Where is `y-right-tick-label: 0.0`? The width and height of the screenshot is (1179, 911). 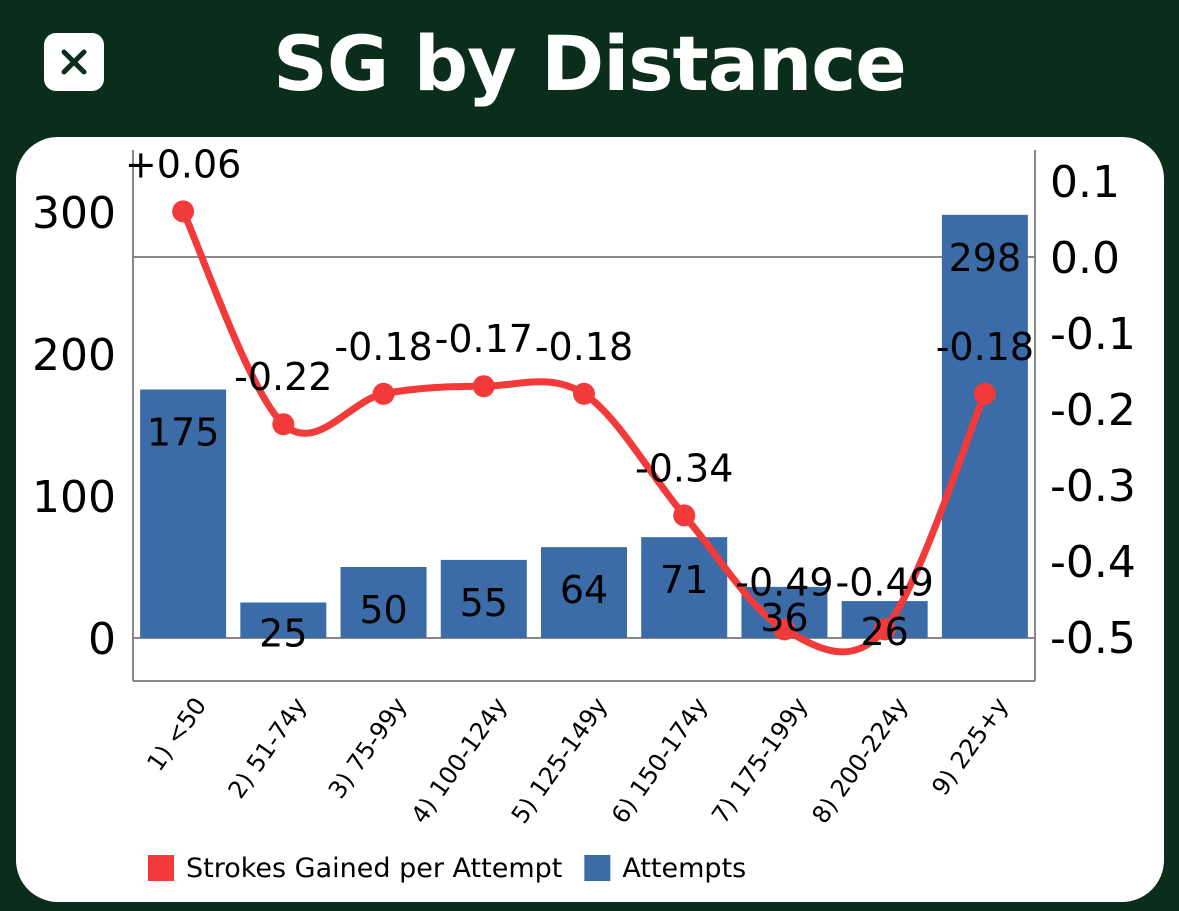 y-right-tick-label: 0.0 is located at coordinates (1085, 258).